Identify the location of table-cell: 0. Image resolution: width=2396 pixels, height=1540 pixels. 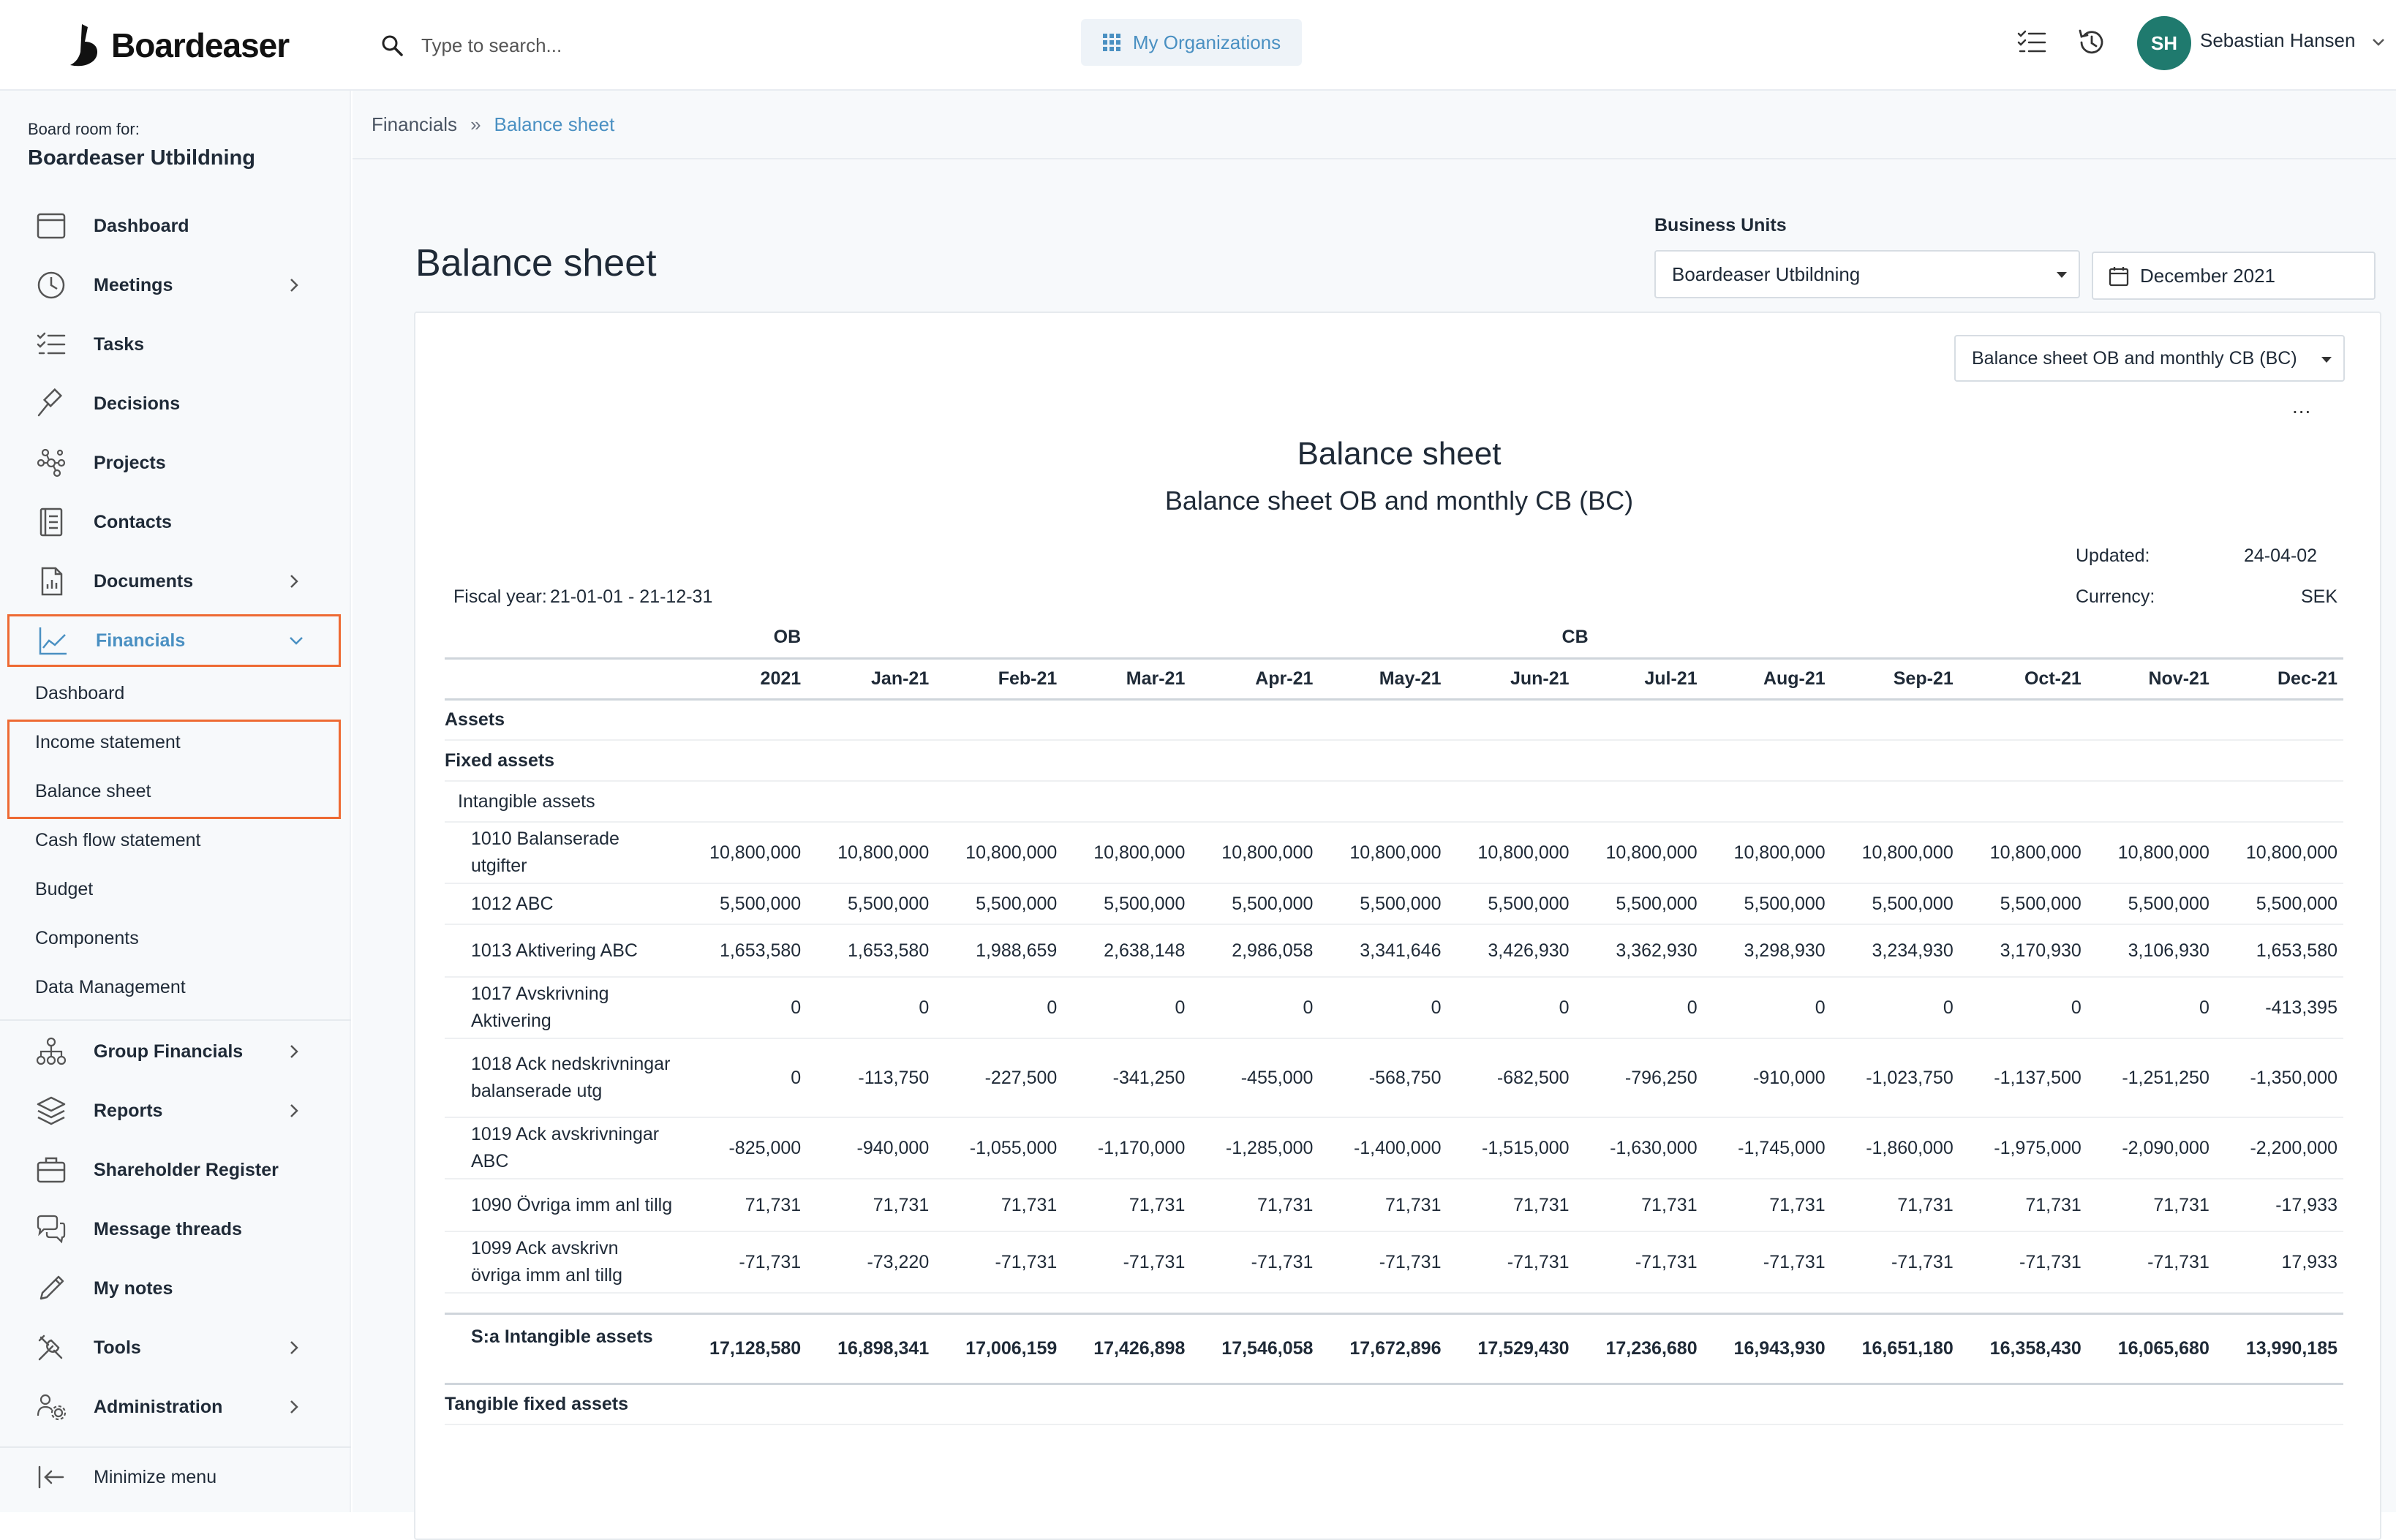
(1639, 1008).